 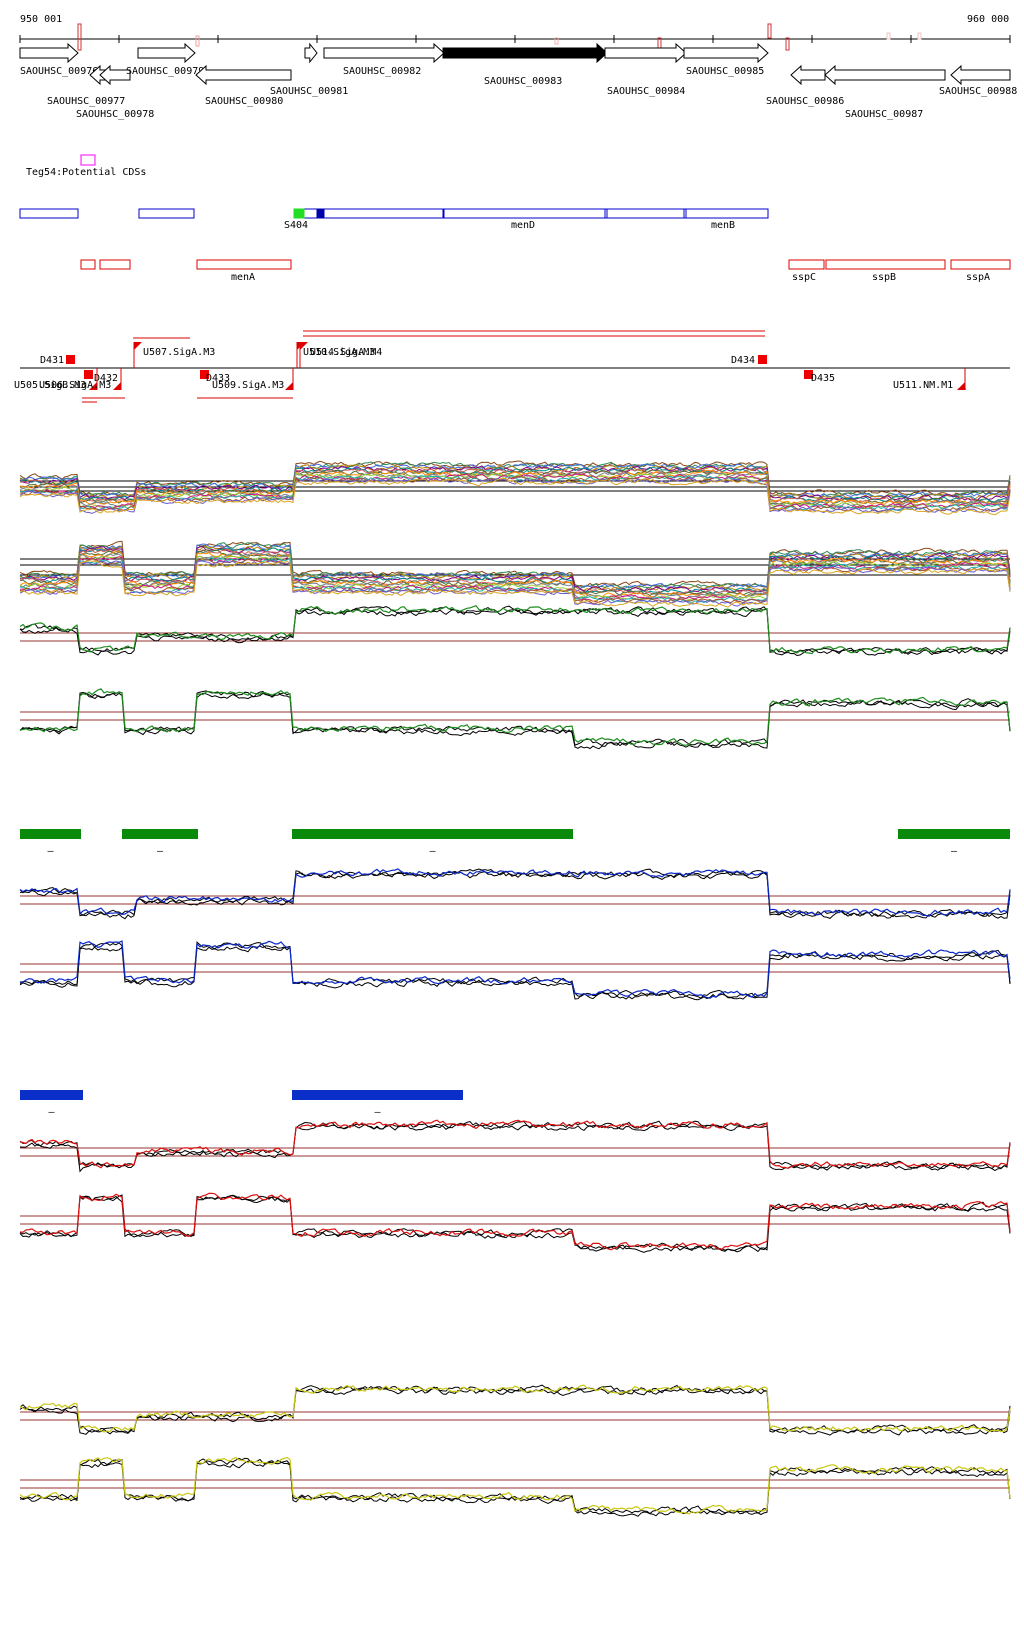 What do you see at coordinates (394, 219) in the screenshot?
I see `blue-annotation-track: S404 menD menB` at bounding box center [394, 219].